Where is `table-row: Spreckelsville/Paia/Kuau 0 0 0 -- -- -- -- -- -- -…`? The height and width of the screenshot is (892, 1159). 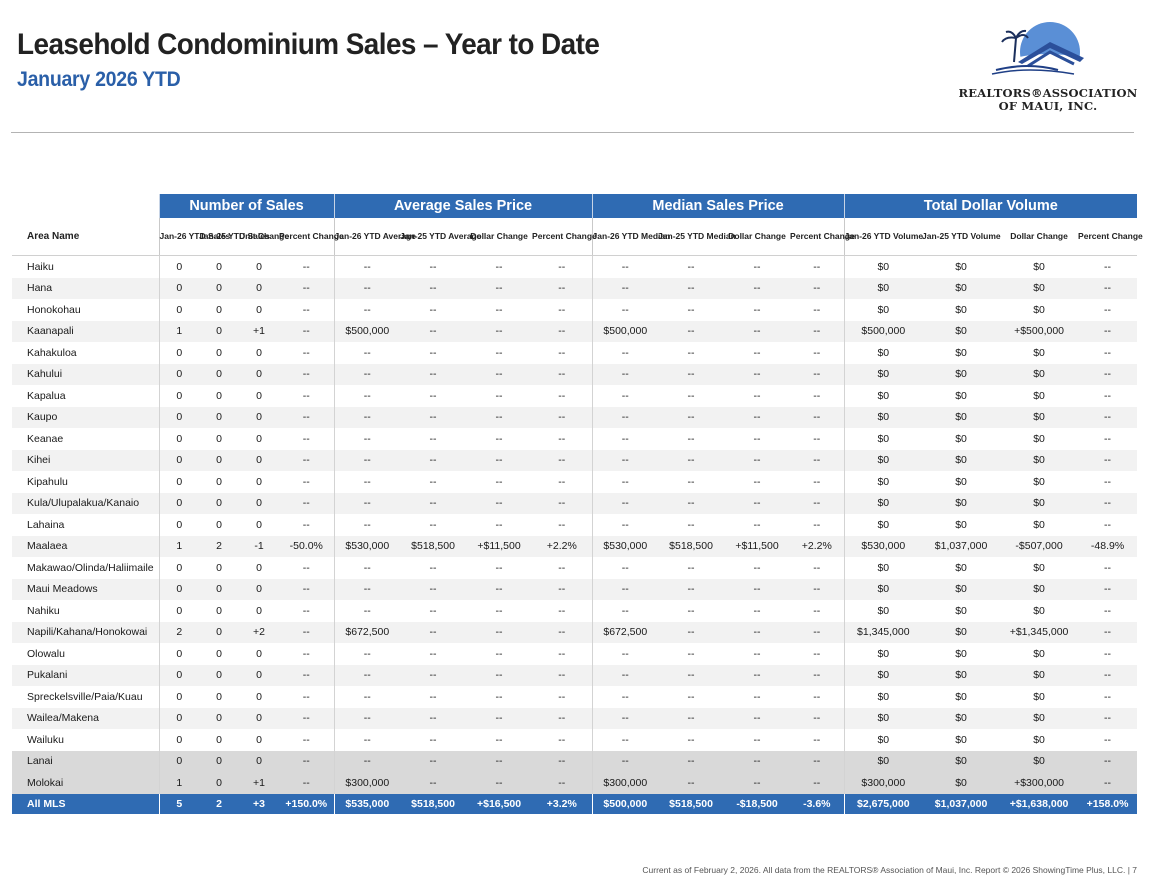 table-row: Spreckelsville/Paia/Kuau 0 0 0 -- -- -- -- -- -- -… is located at coordinates (574, 697).